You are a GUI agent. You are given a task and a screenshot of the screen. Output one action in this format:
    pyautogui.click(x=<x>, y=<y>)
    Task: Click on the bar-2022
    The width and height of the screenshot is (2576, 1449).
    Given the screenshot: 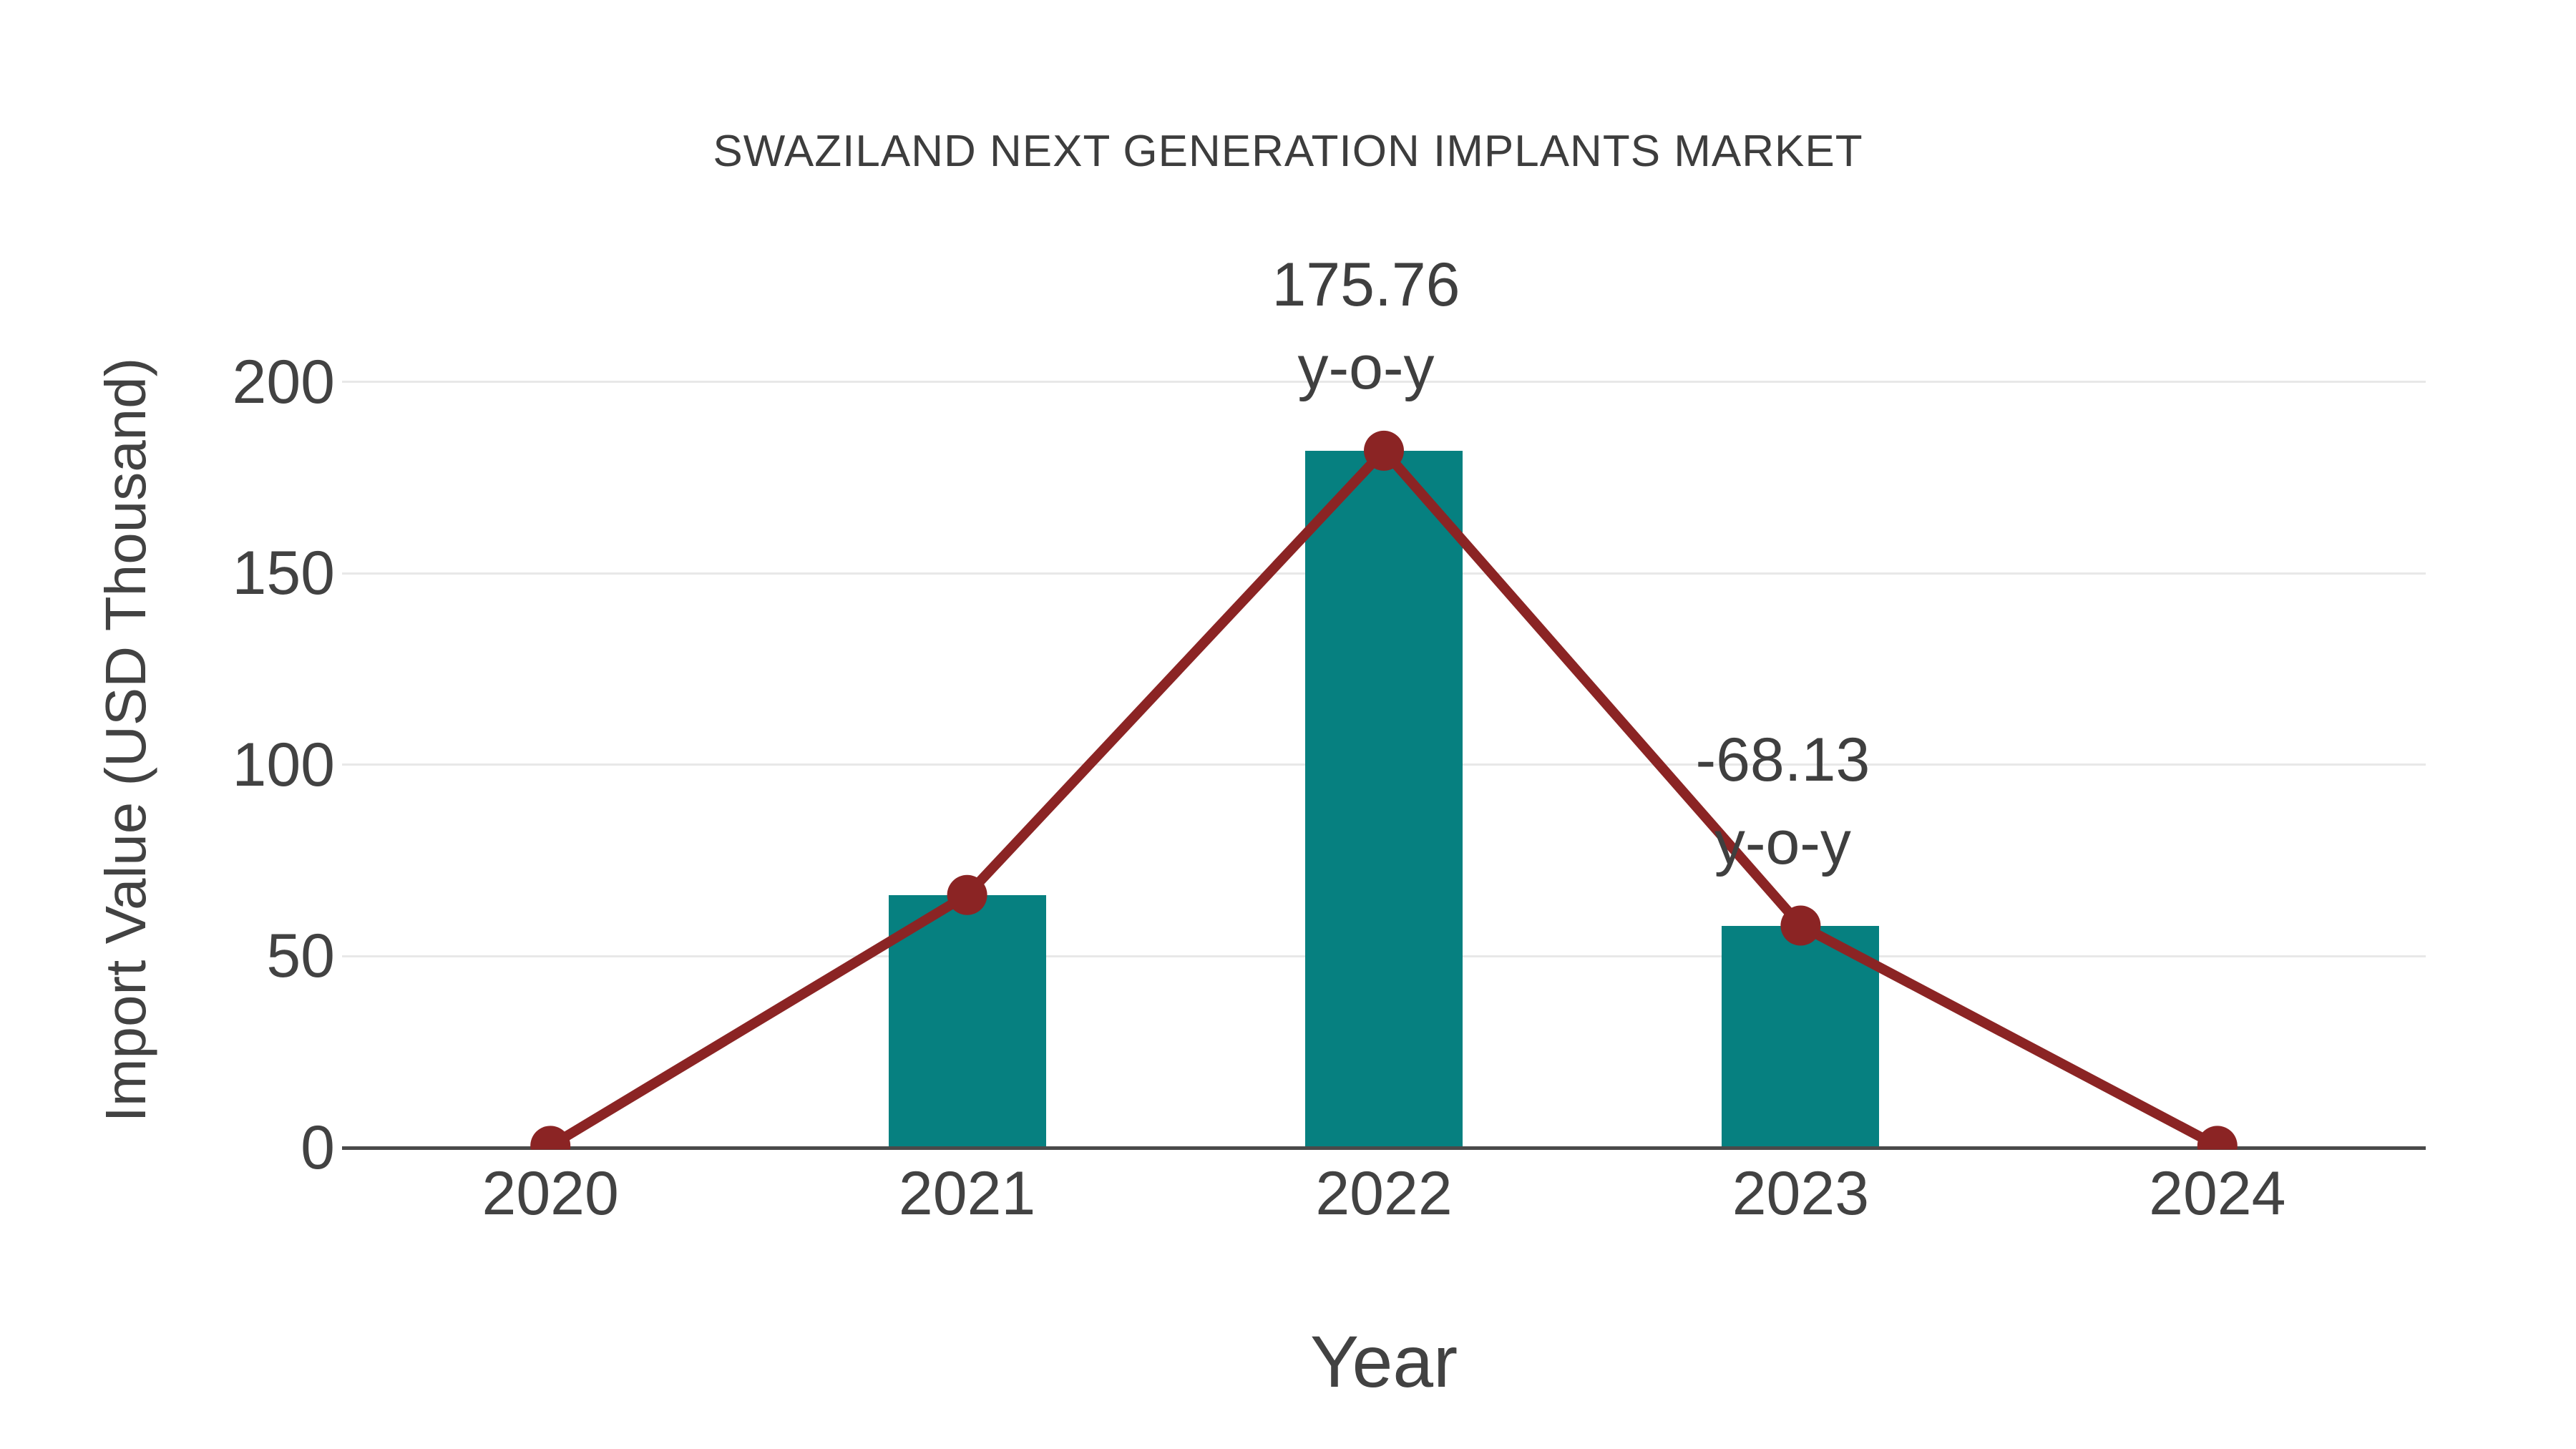 What is the action you would take?
    pyautogui.click(x=1384, y=799)
    